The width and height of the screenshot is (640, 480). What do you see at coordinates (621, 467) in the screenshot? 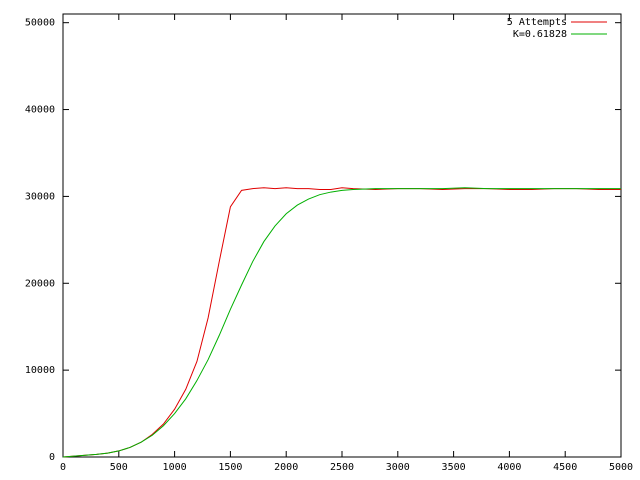
I see `x-tick-label: 5000` at bounding box center [621, 467].